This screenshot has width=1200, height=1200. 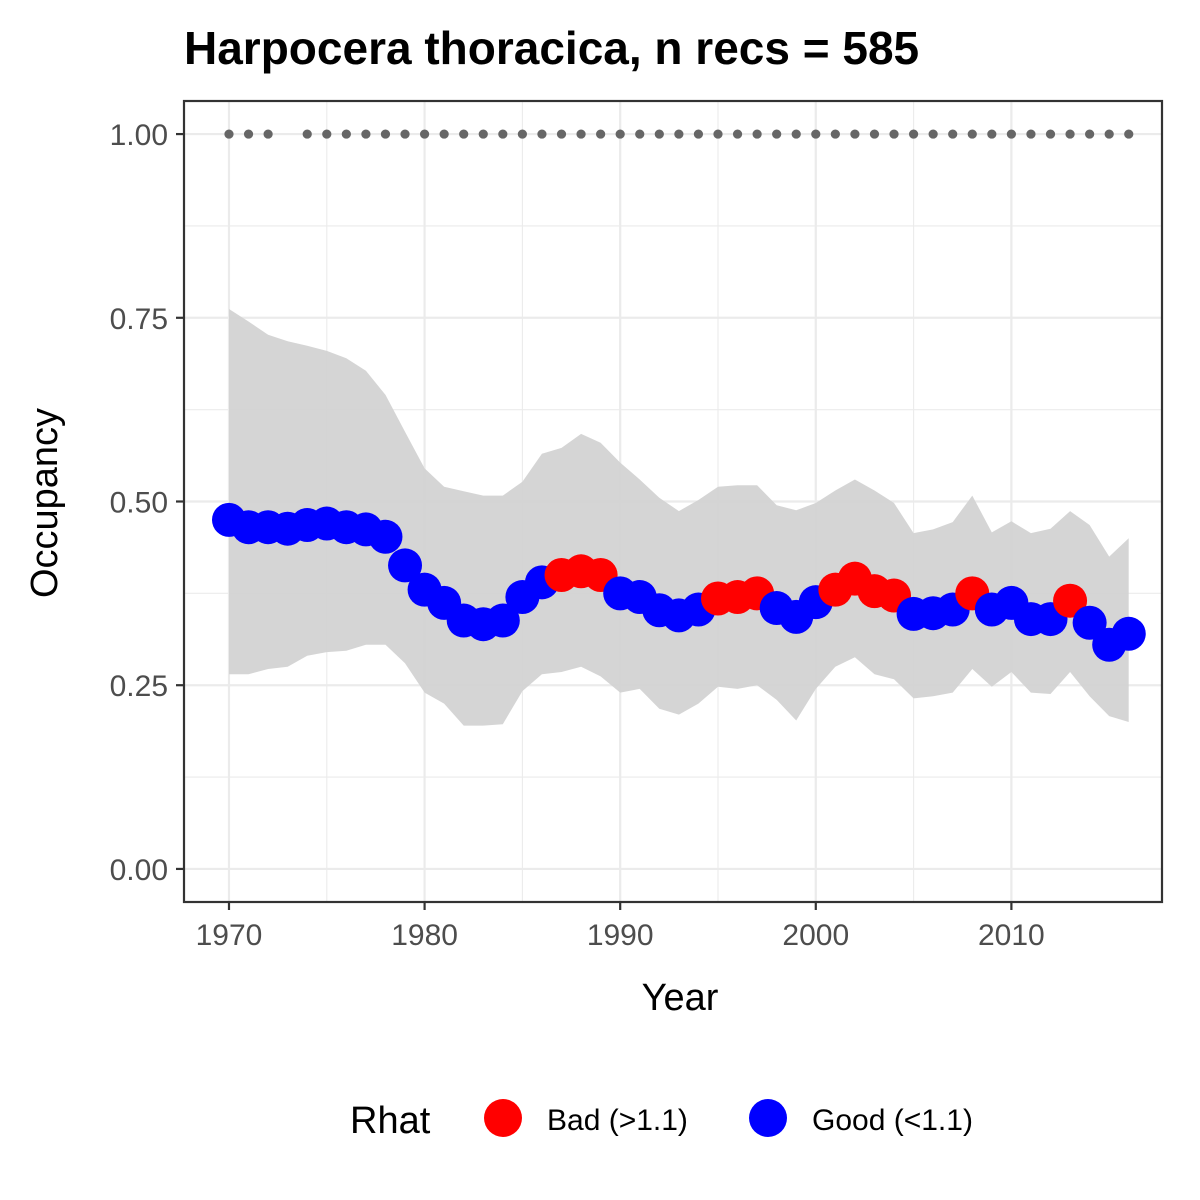 I want to click on legend-label-good: Good (<1.1), so click(x=892, y=1120).